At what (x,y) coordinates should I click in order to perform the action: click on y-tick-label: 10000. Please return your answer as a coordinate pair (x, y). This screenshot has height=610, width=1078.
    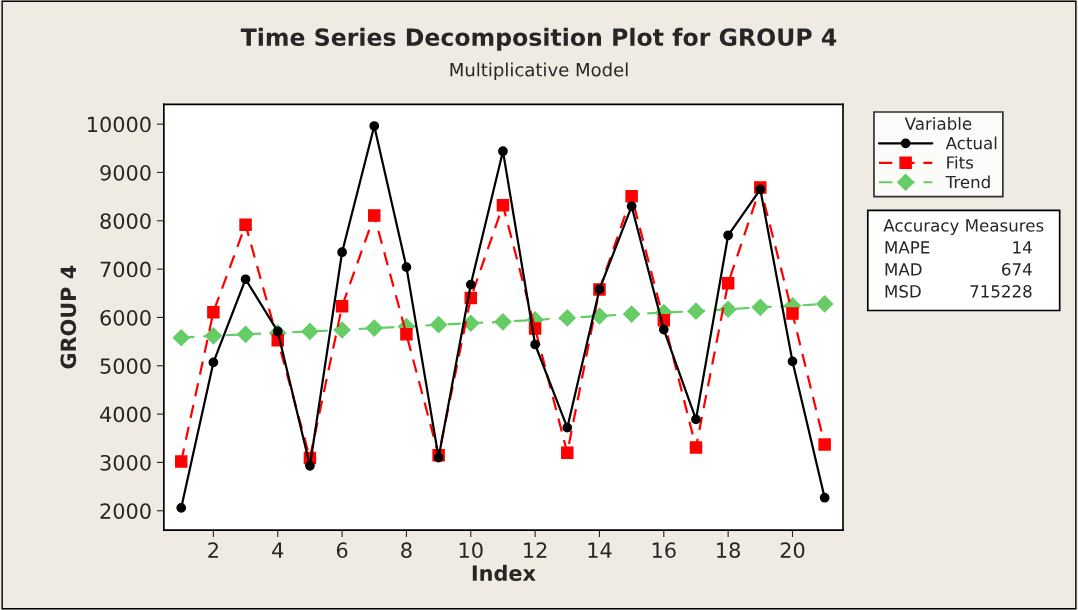
    Looking at the image, I should click on (119, 124).